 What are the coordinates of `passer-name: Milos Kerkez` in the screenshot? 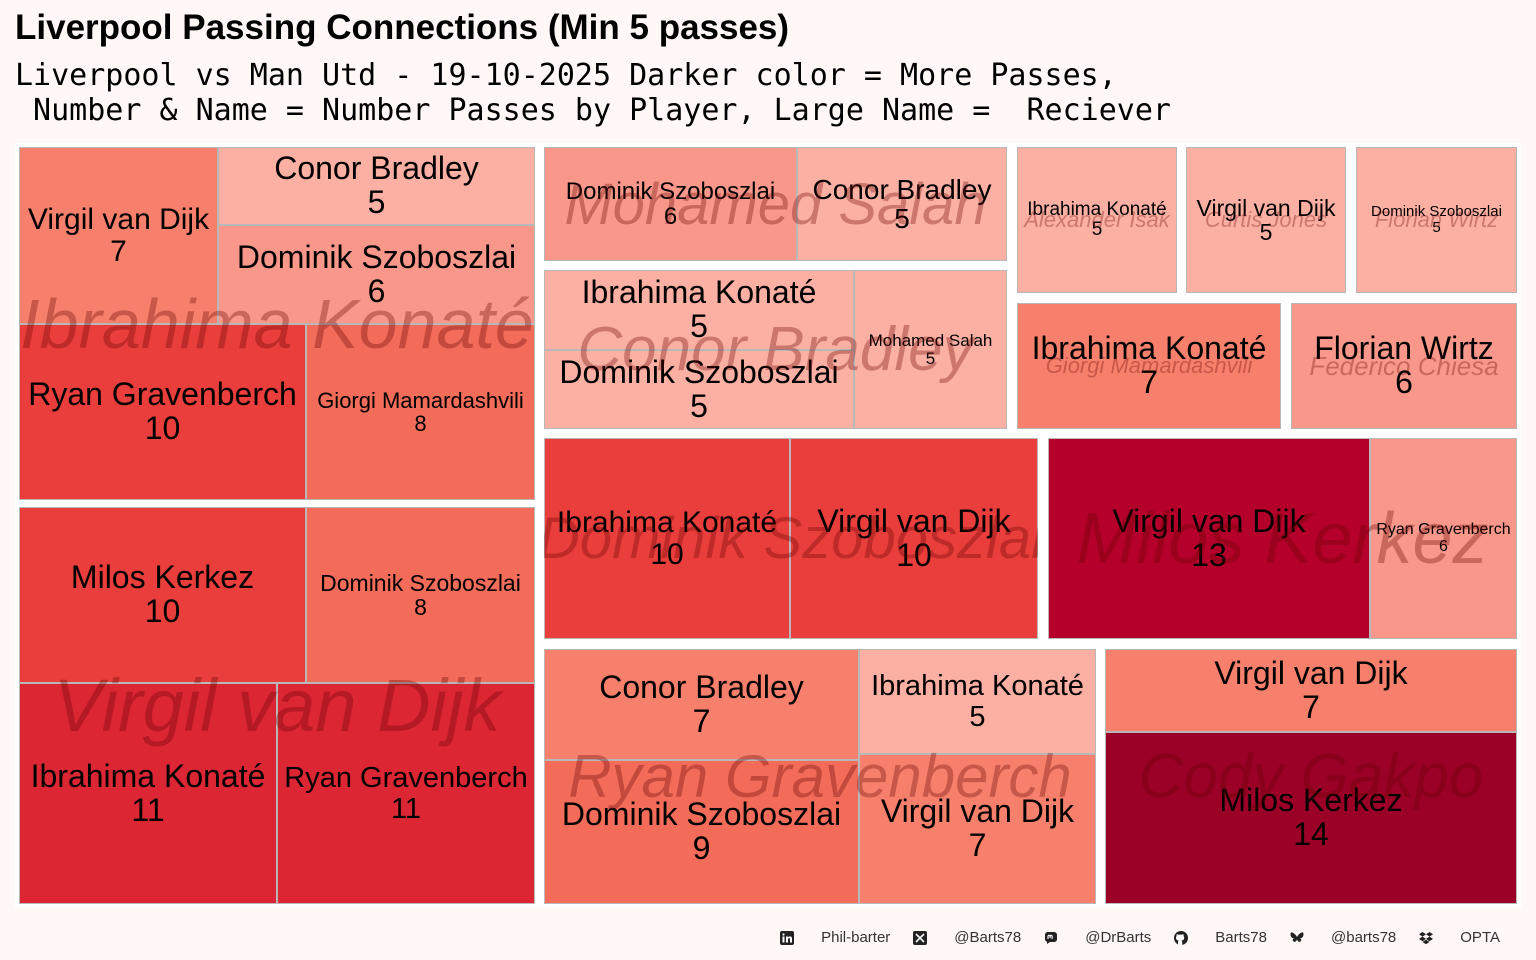 It's located at (162, 577).